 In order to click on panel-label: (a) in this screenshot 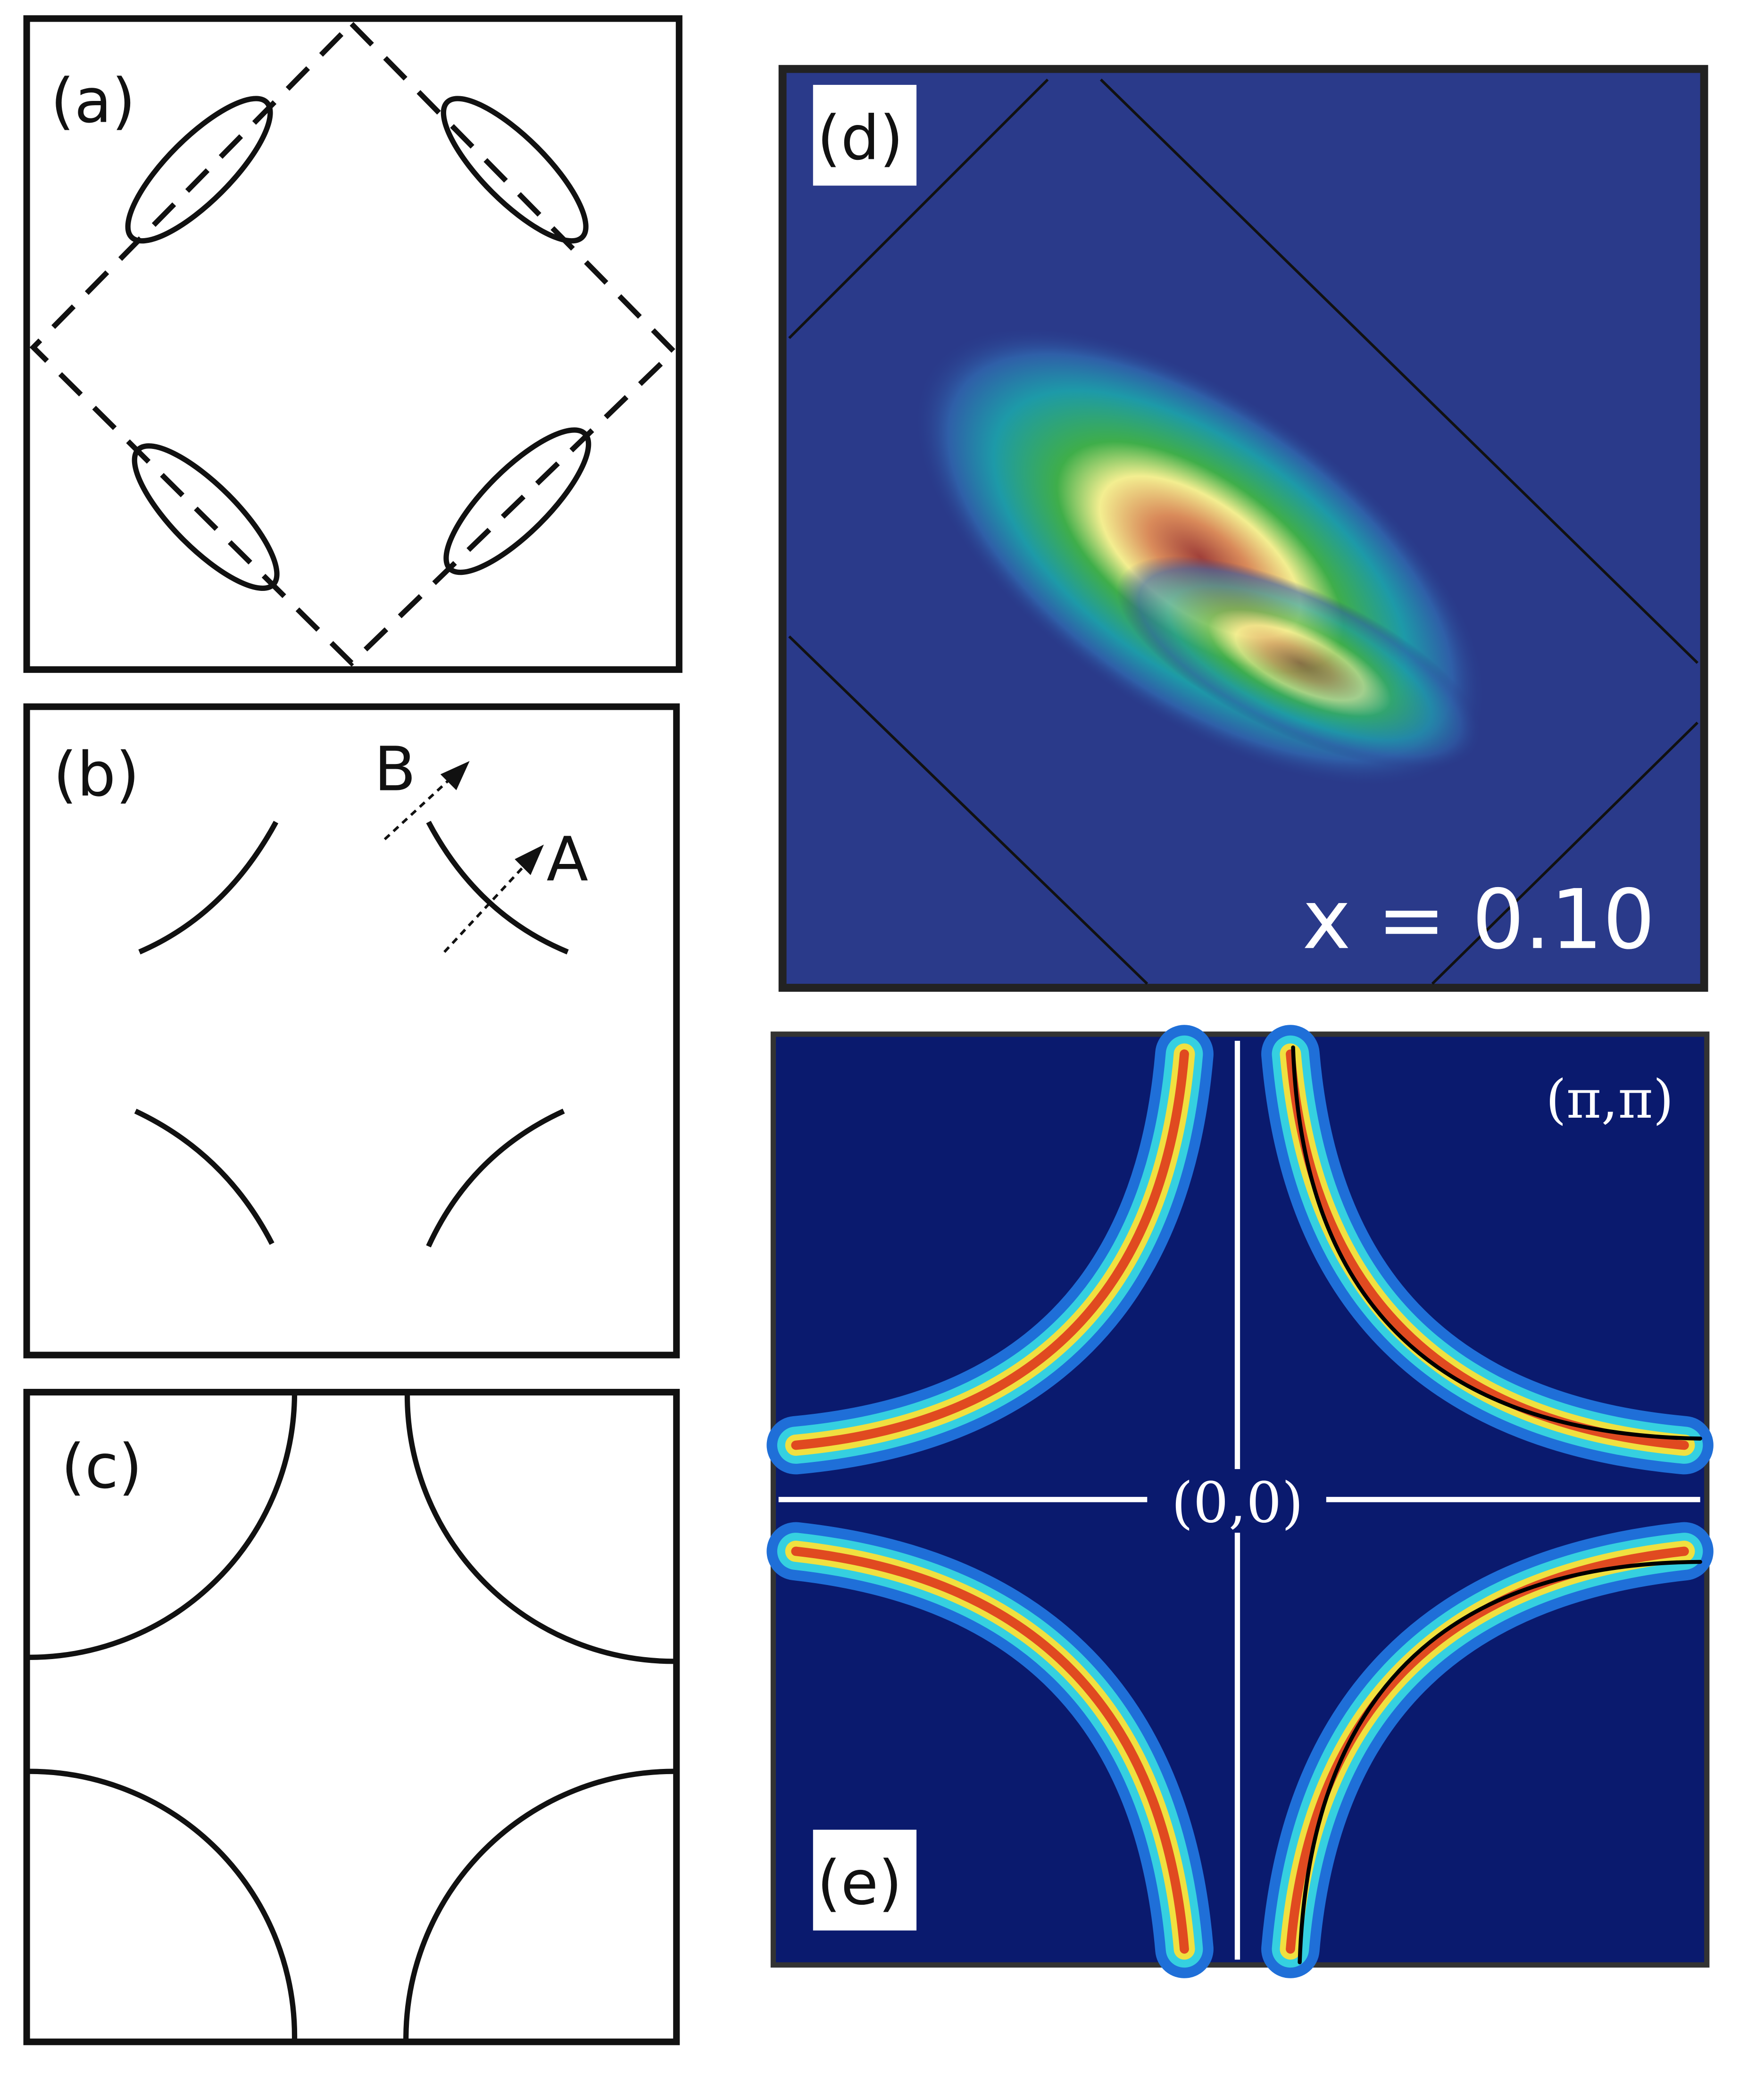, I will do `click(93, 102)`.